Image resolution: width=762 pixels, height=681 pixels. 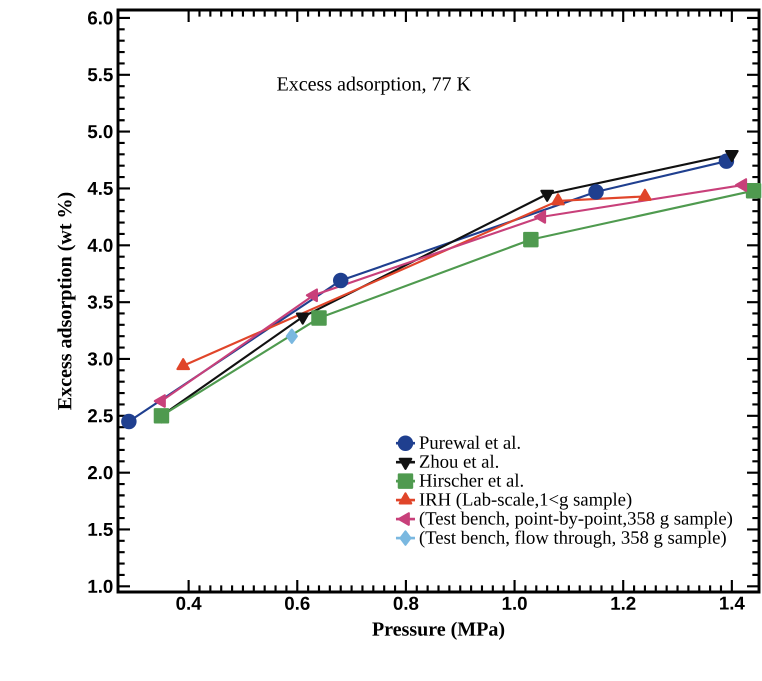 What do you see at coordinates (100, 586) in the screenshot?
I see `y-tick-label: 1.0` at bounding box center [100, 586].